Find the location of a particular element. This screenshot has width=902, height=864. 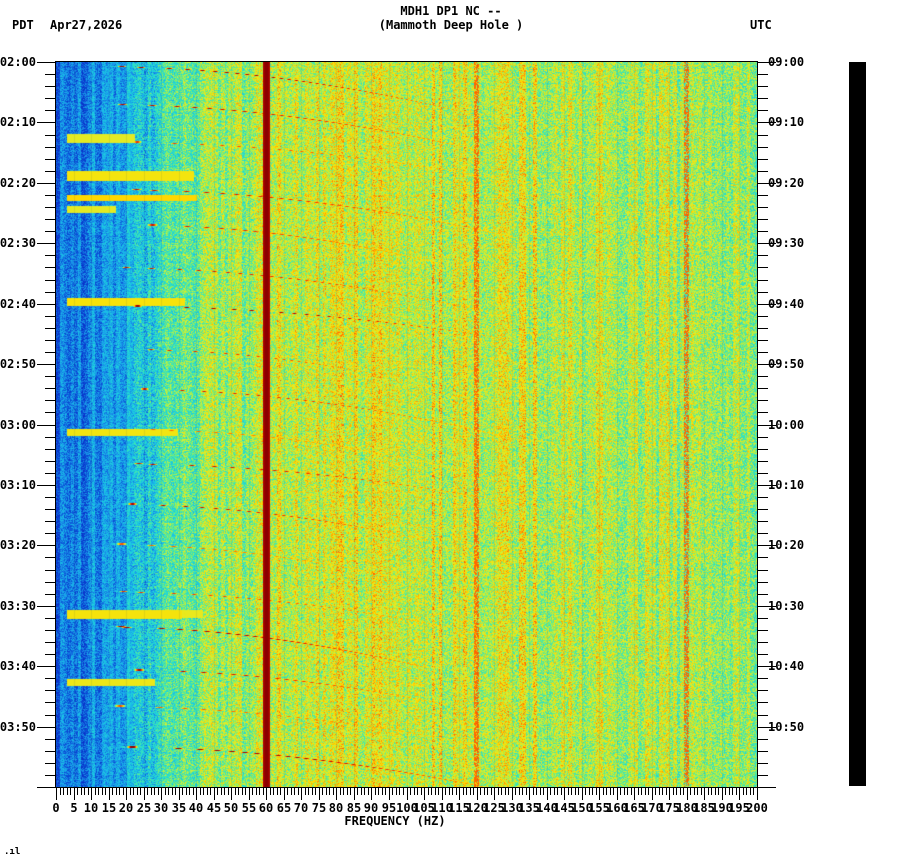

time-tick-label: 09:00 is located at coordinates (786, 62).